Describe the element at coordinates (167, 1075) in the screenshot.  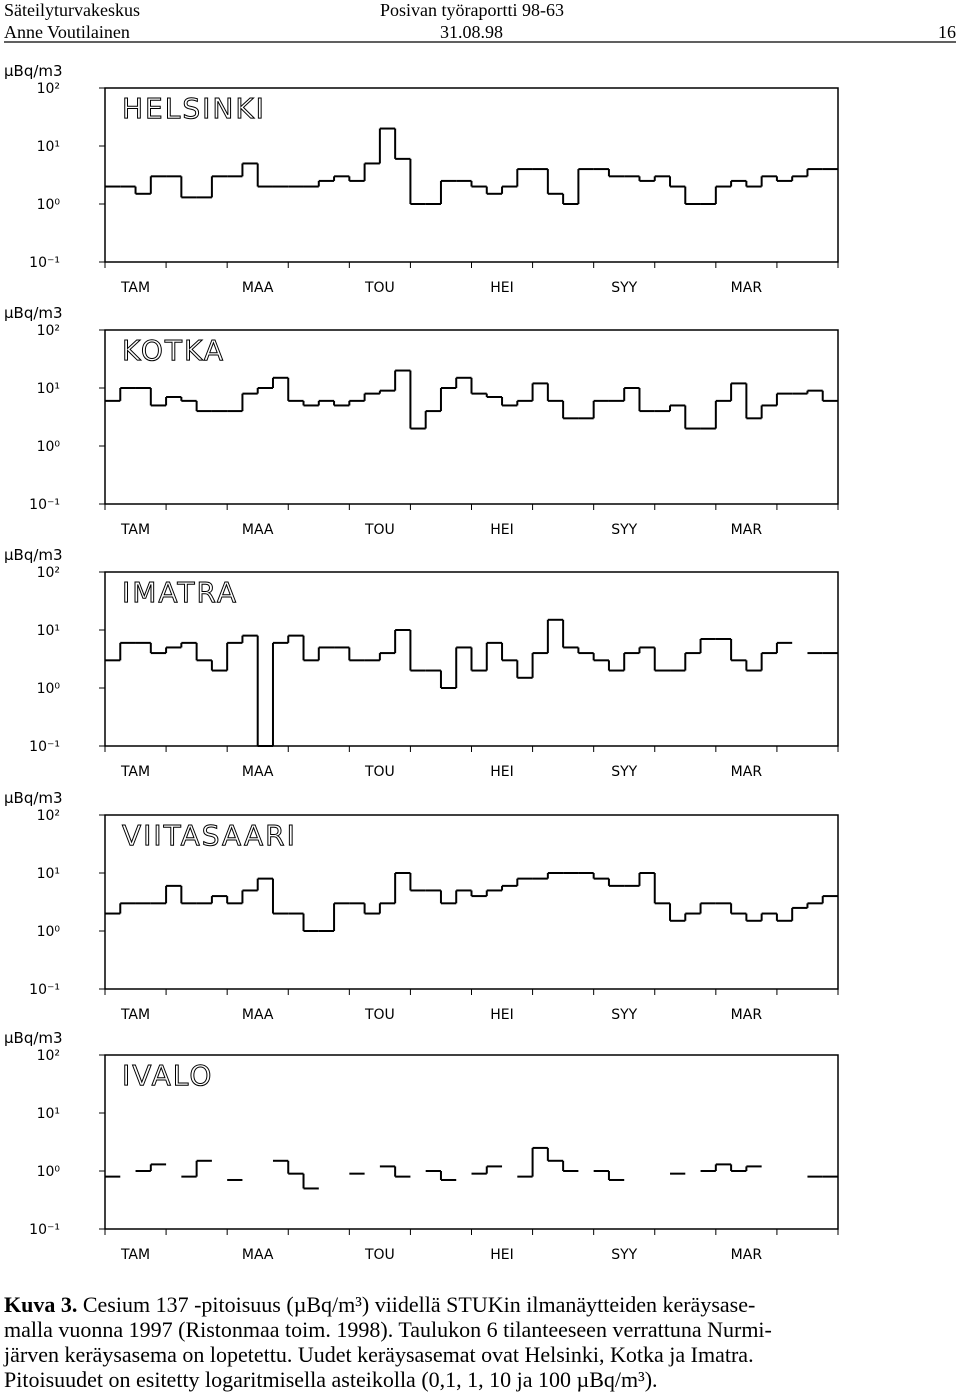
I see `chart-title: IVALO` at that location.